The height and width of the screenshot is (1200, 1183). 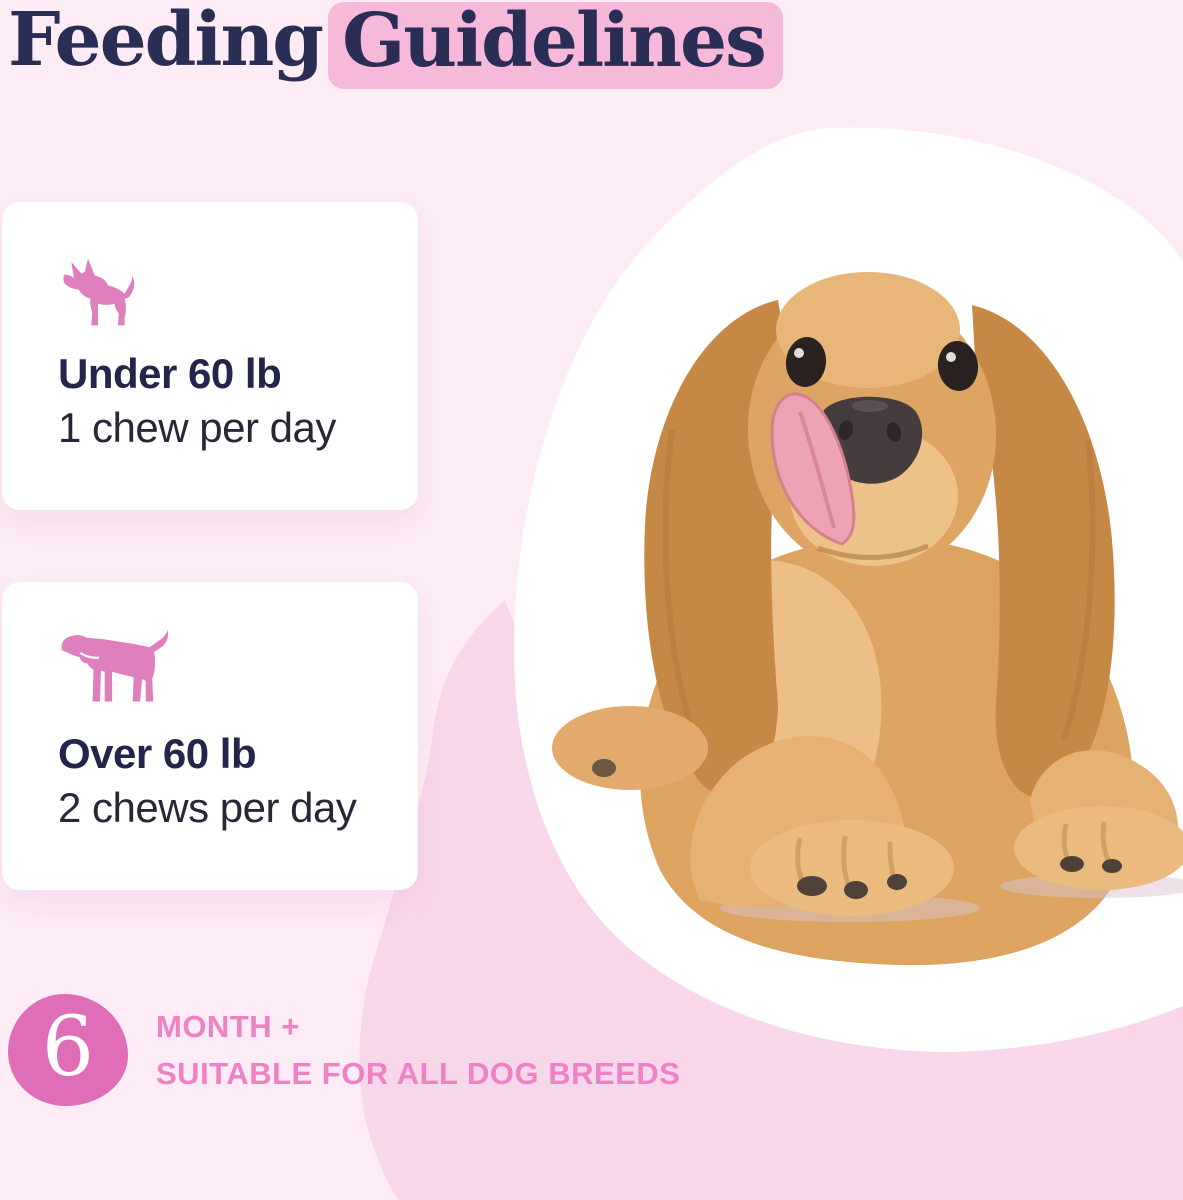 What do you see at coordinates (170, 373) in the screenshot?
I see `weight-label: Under 60 lb` at bounding box center [170, 373].